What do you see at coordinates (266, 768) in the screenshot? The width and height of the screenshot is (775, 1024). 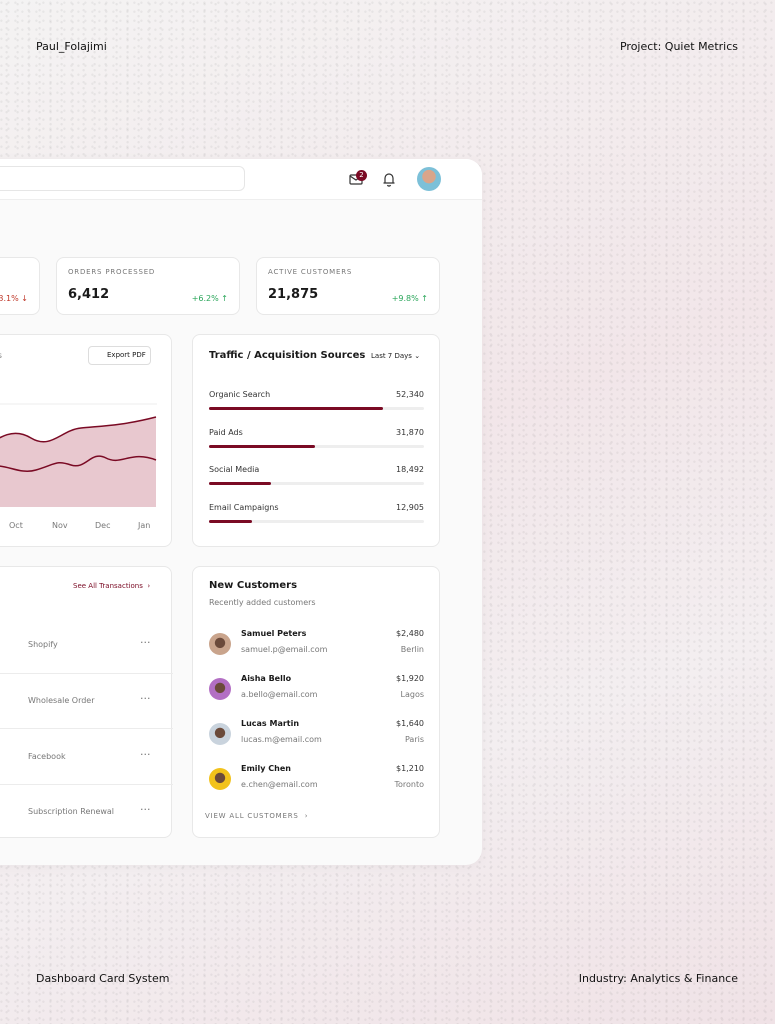 I see `customer-name: Emily Chen` at bounding box center [266, 768].